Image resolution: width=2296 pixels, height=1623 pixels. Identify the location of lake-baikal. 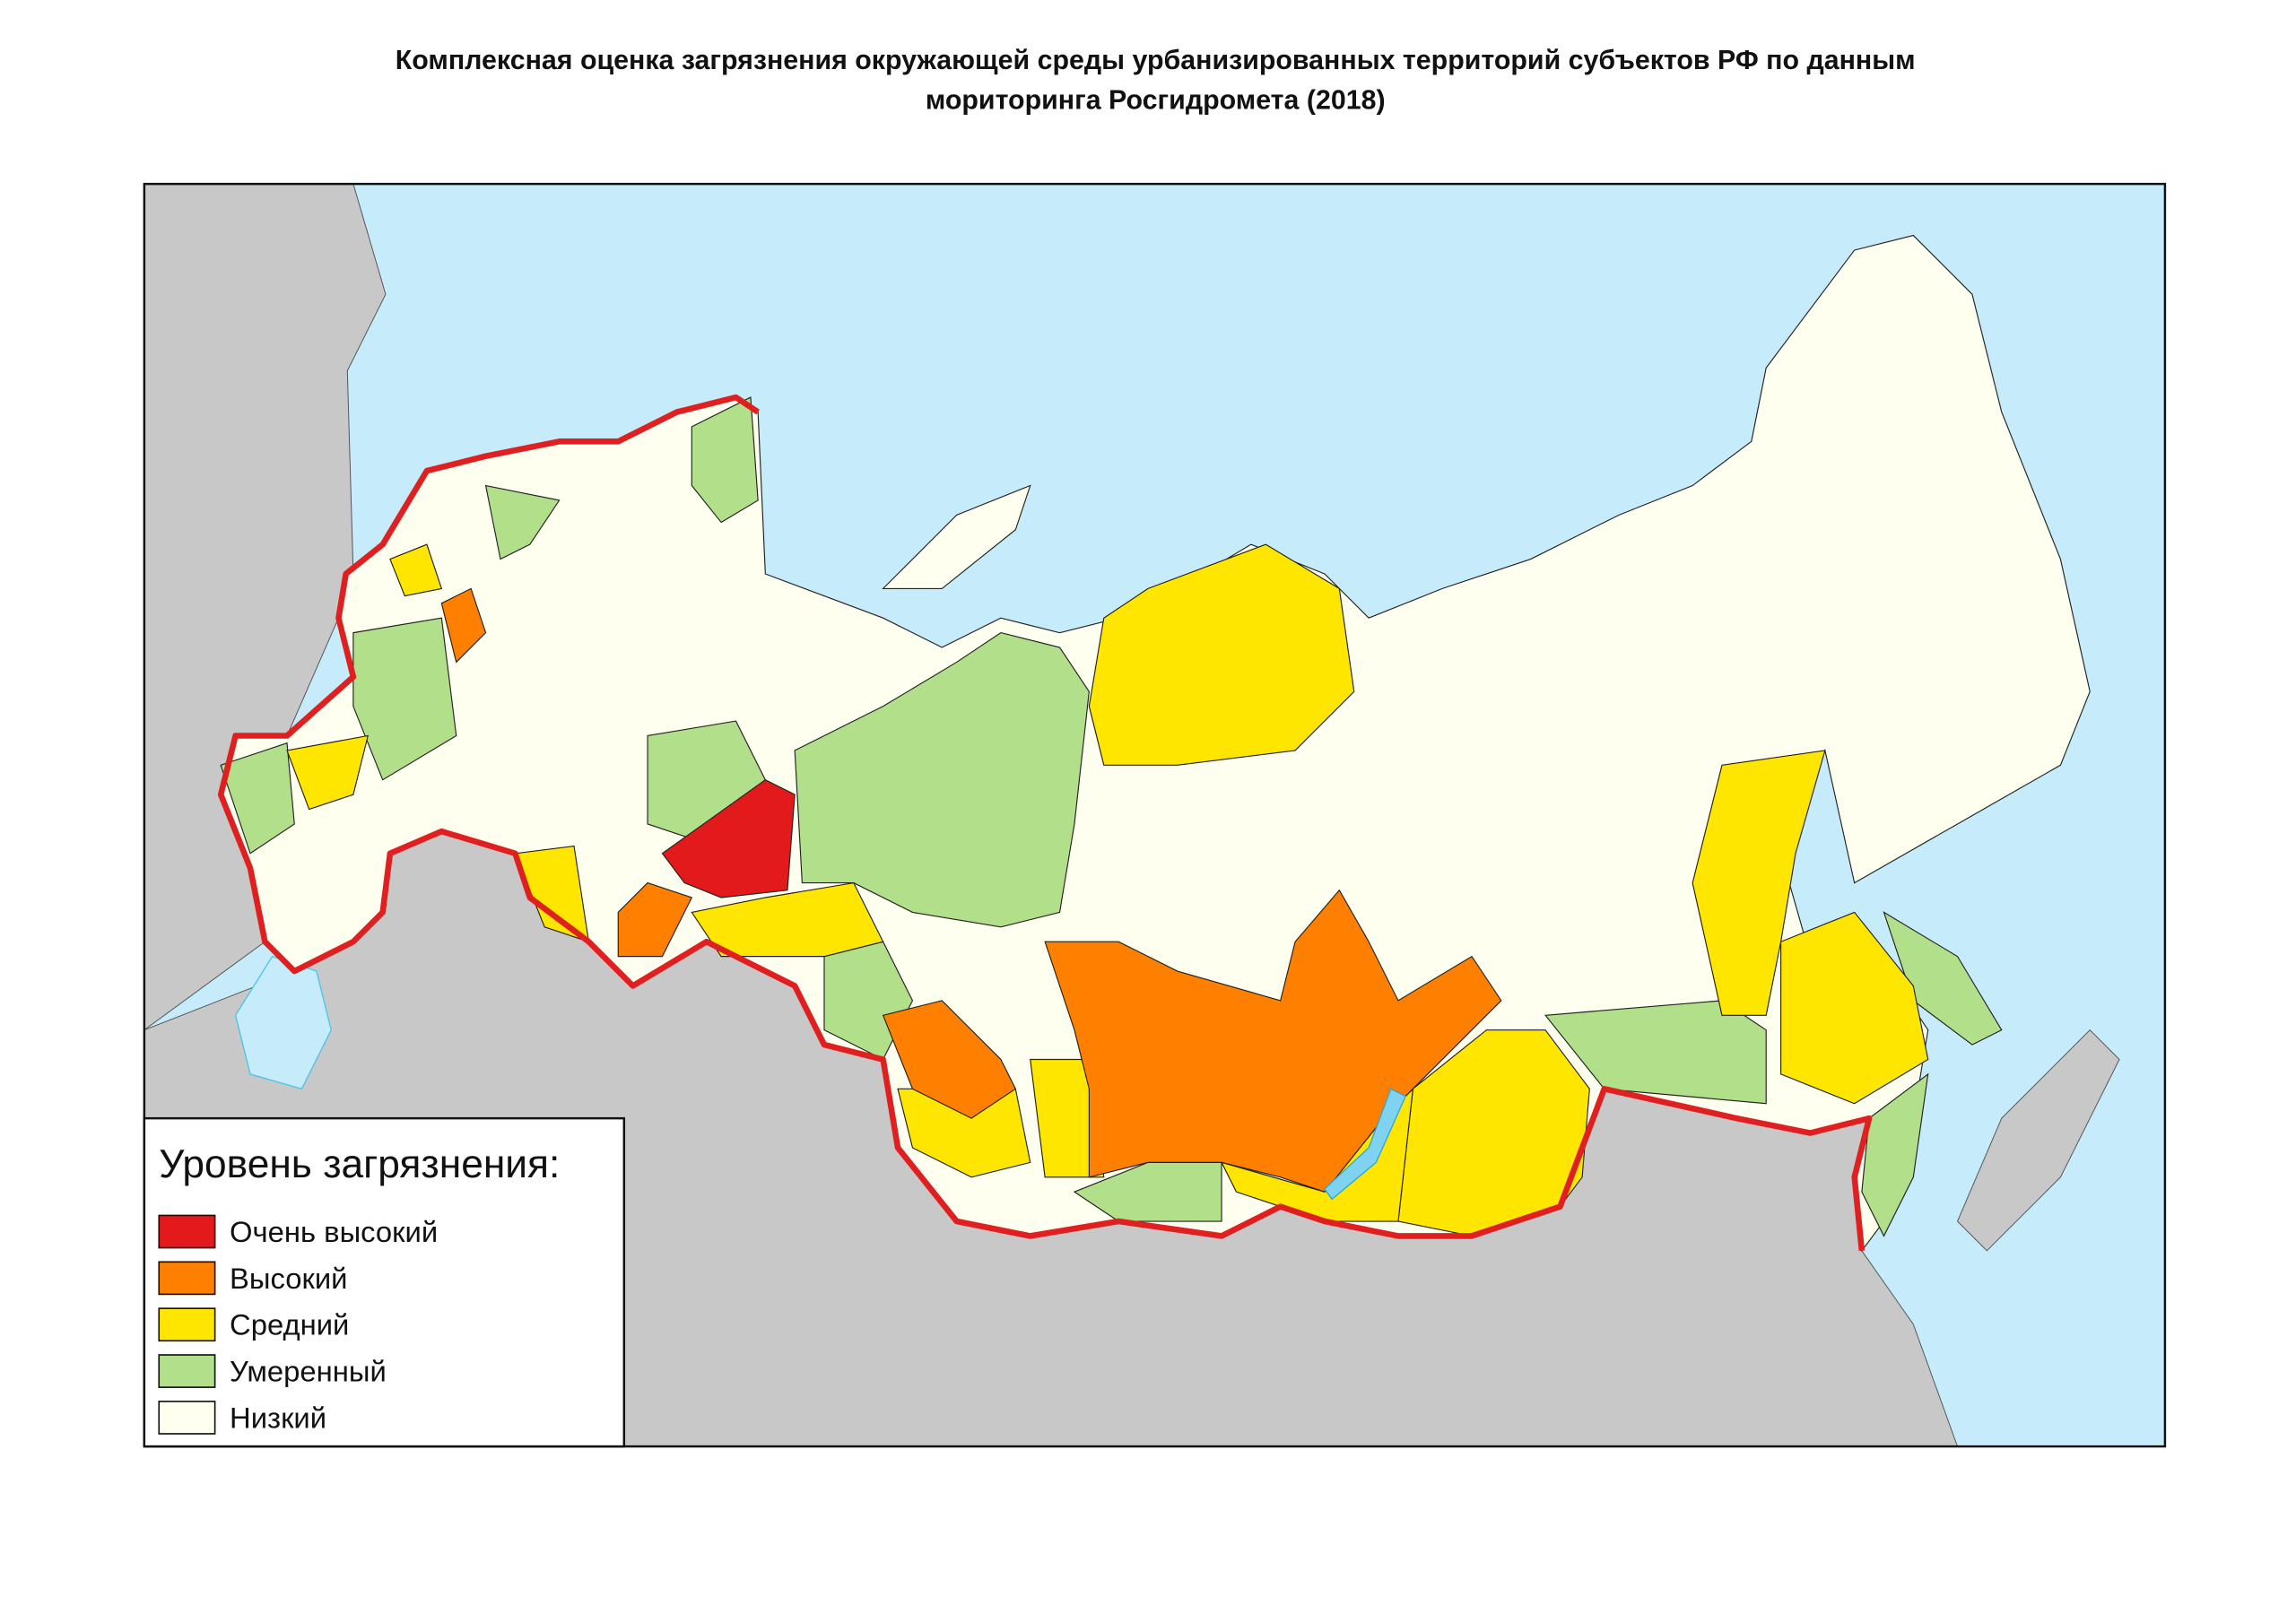
(1365, 1144).